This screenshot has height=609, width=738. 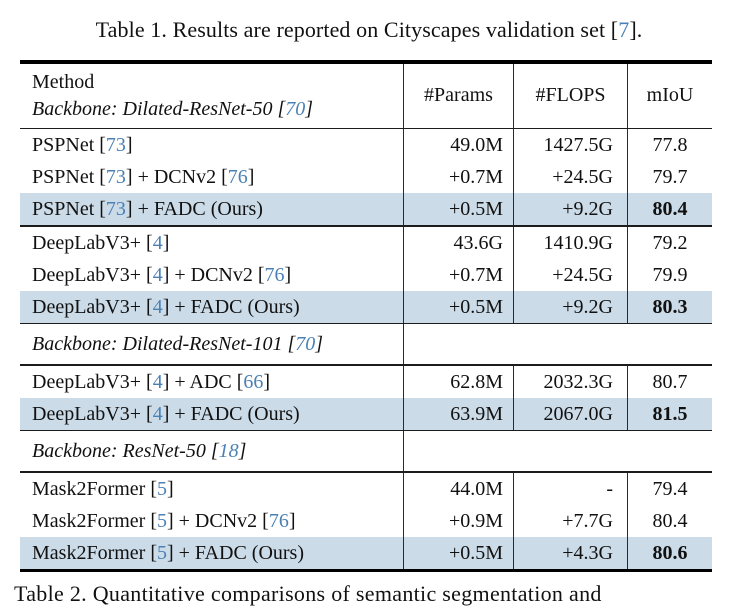 I want to click on flops-cell: -, so click(x=570, y=488).